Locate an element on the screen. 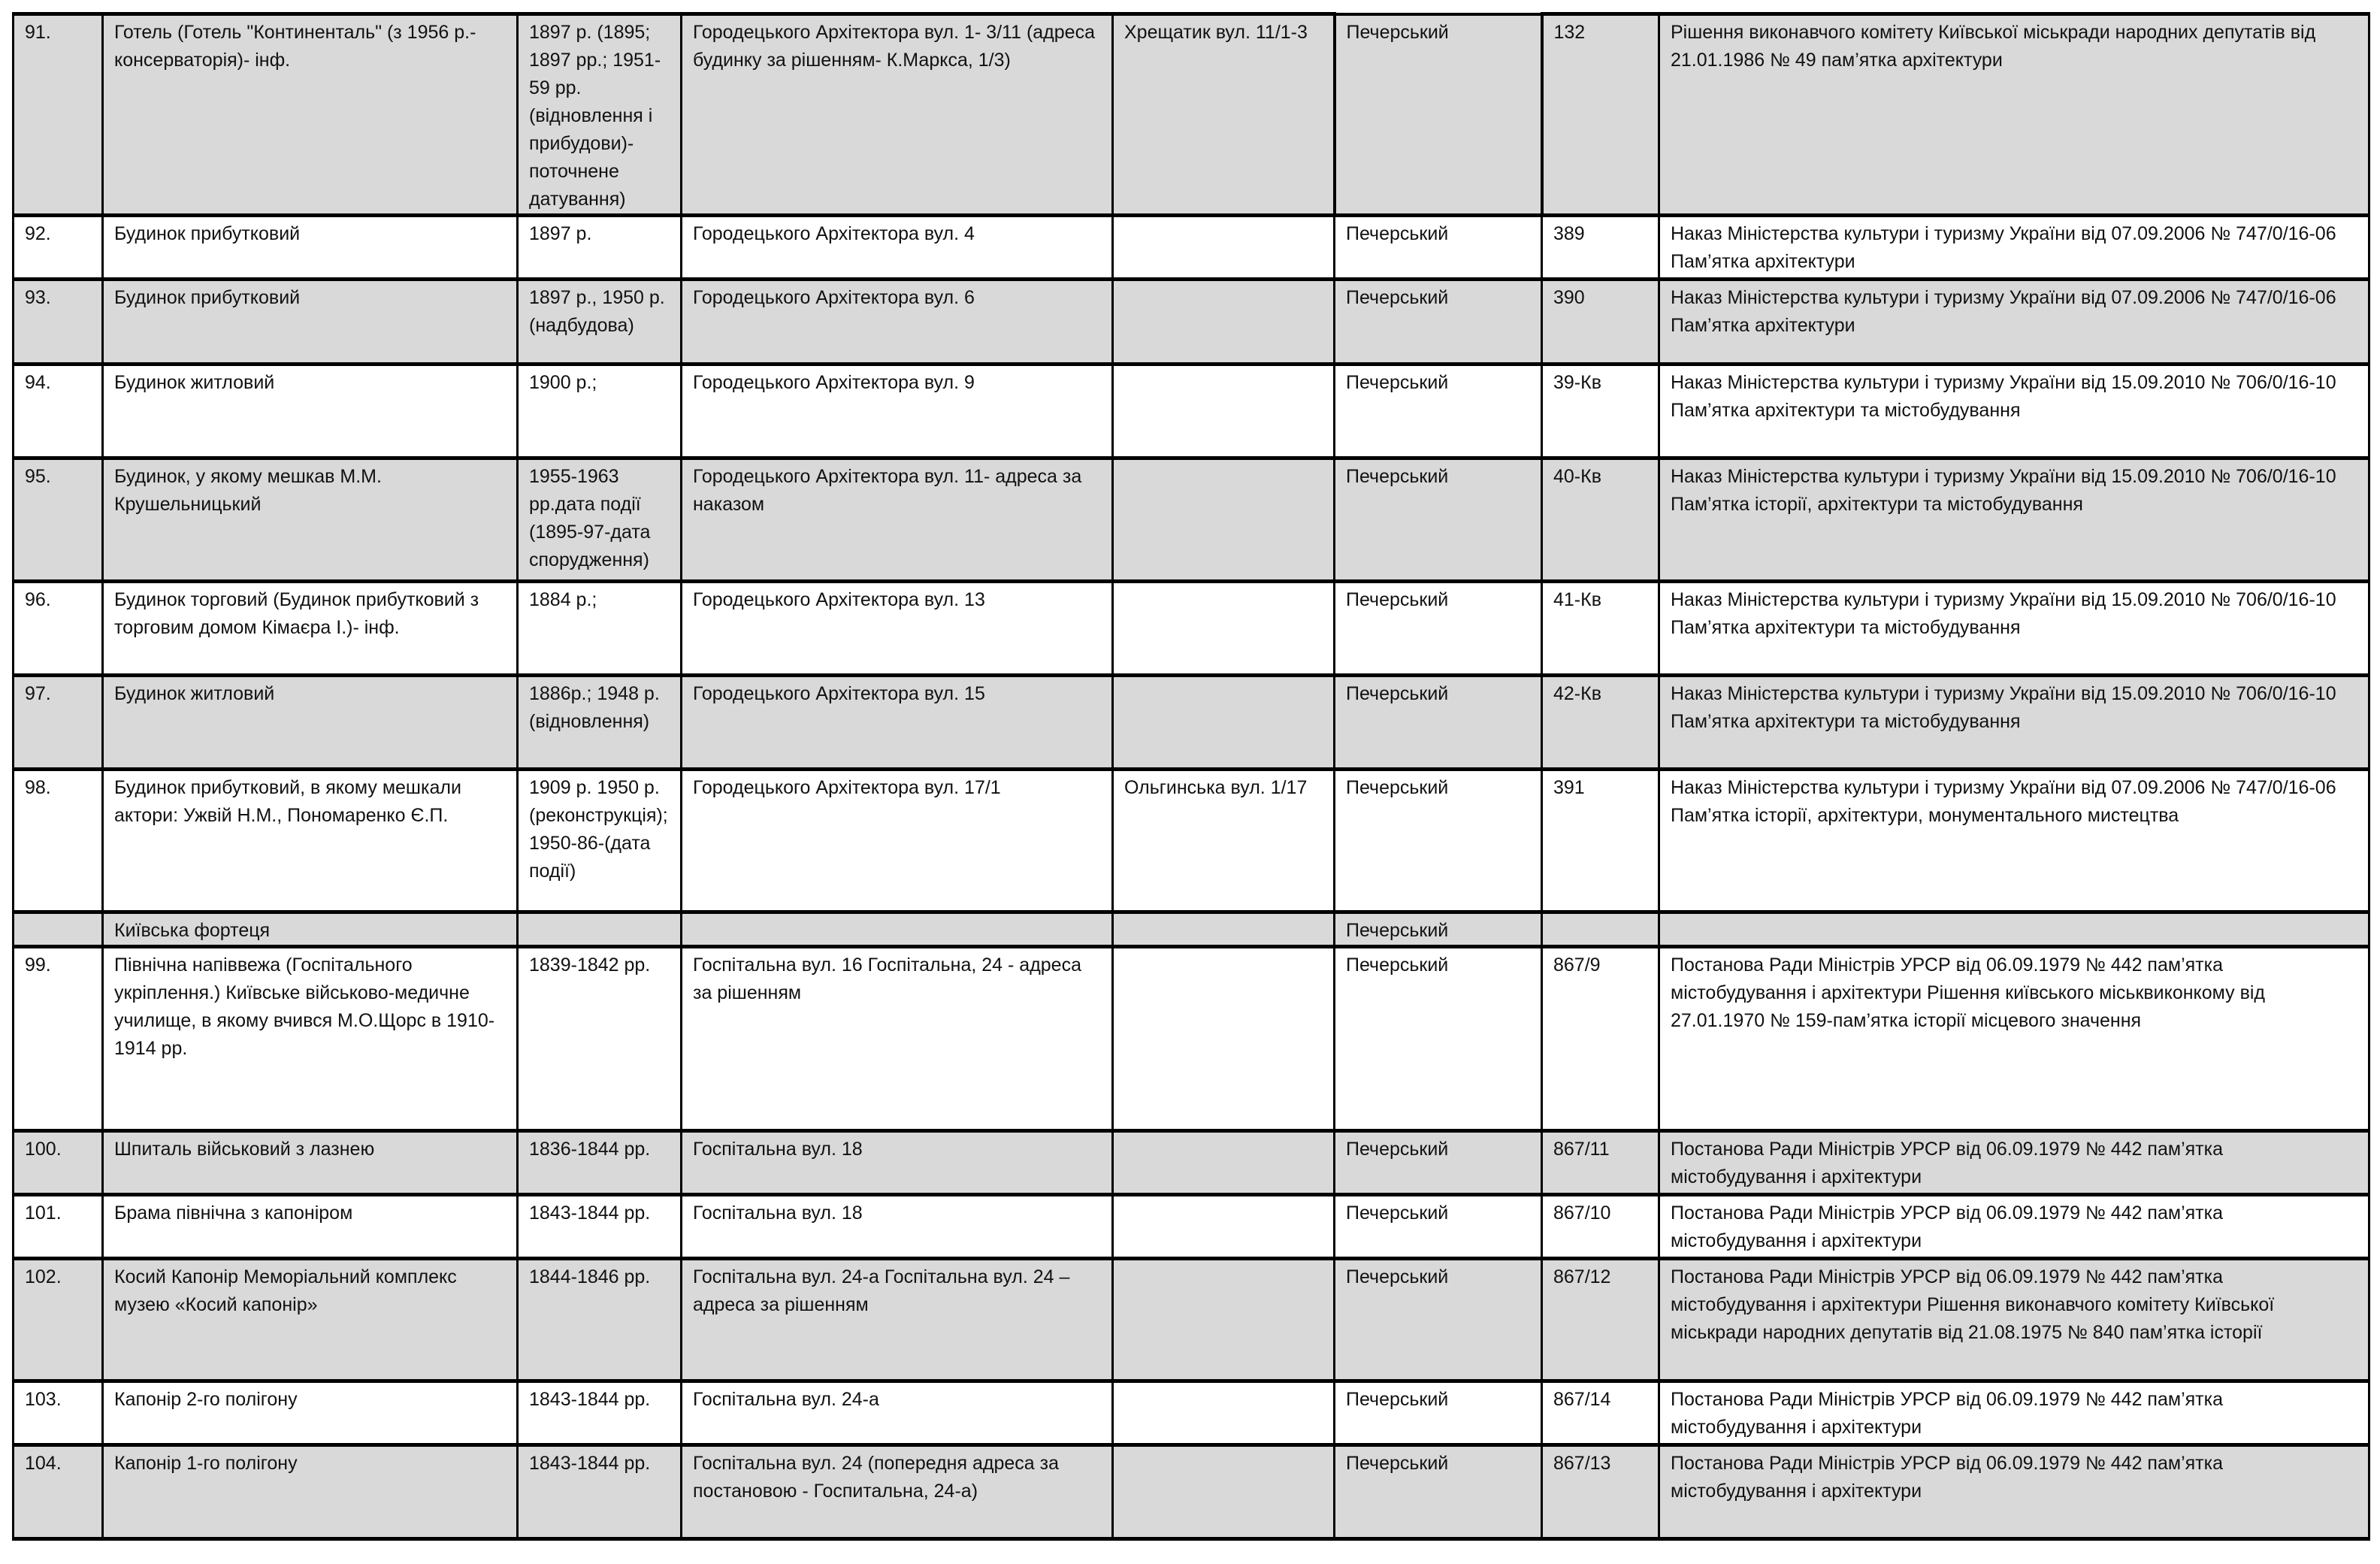 Image resolution: width=2380 pixels, height=1564 pixels. row-number-cell: 100. is located at coordinates (58, 1162).